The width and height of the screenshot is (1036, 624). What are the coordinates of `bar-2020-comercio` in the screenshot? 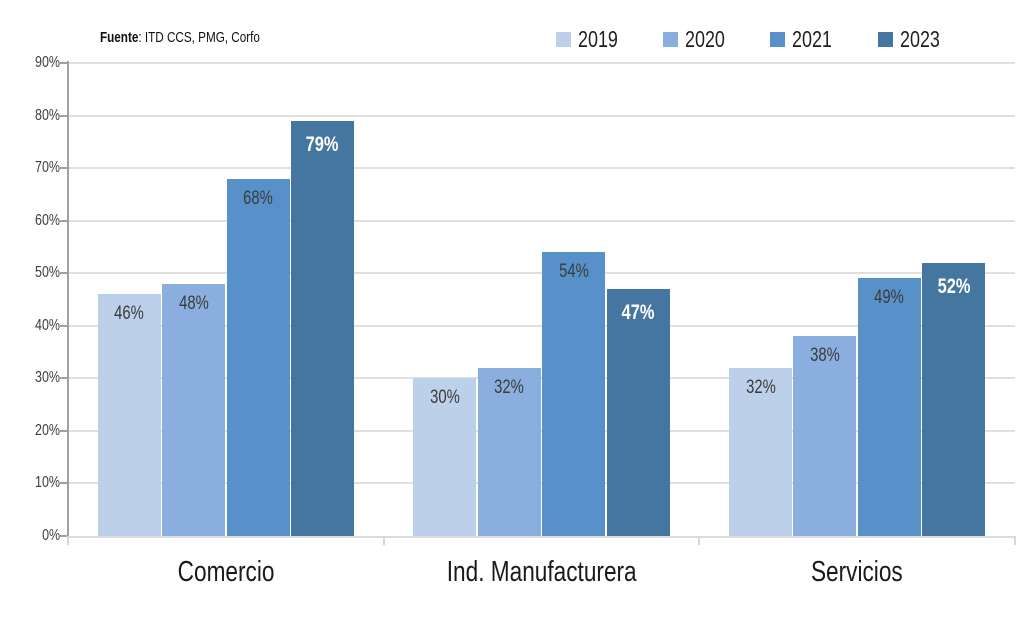 It's located at (194, 409).